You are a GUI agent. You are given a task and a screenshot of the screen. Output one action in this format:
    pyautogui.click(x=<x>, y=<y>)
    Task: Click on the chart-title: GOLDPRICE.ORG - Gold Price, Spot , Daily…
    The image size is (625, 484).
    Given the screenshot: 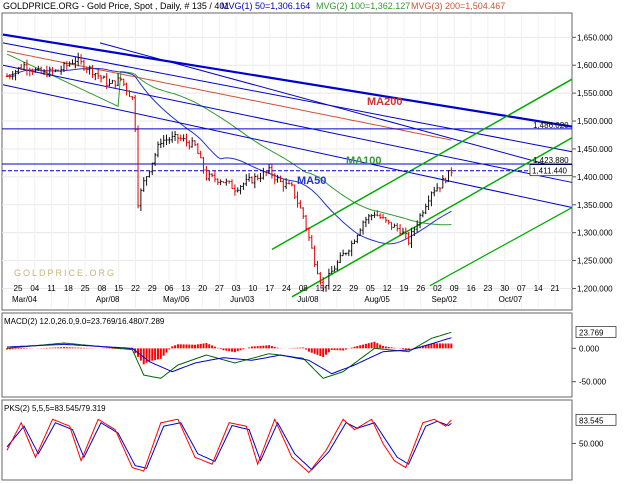 What is the action you would take?
    pyautogui.click(x=116, y=6)
    